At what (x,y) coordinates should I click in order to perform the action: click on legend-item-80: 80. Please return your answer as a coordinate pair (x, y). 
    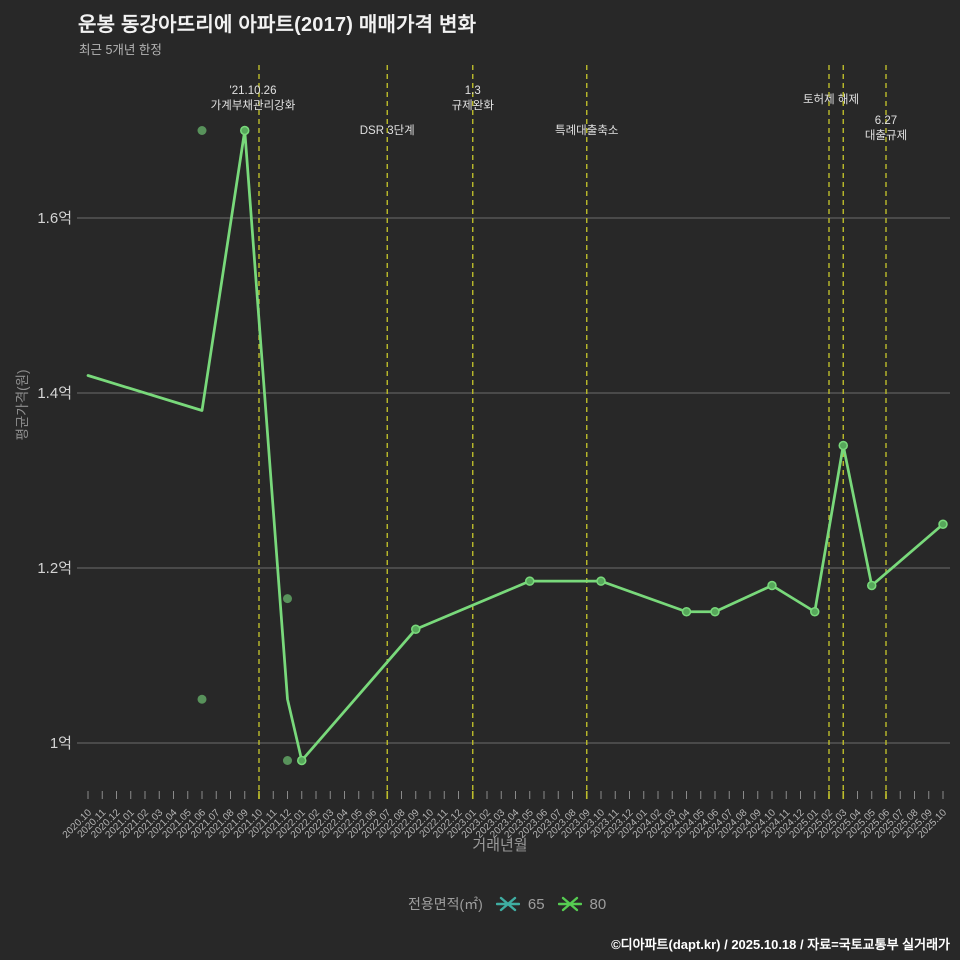
    Looking at the image, I should click on (582, 904).